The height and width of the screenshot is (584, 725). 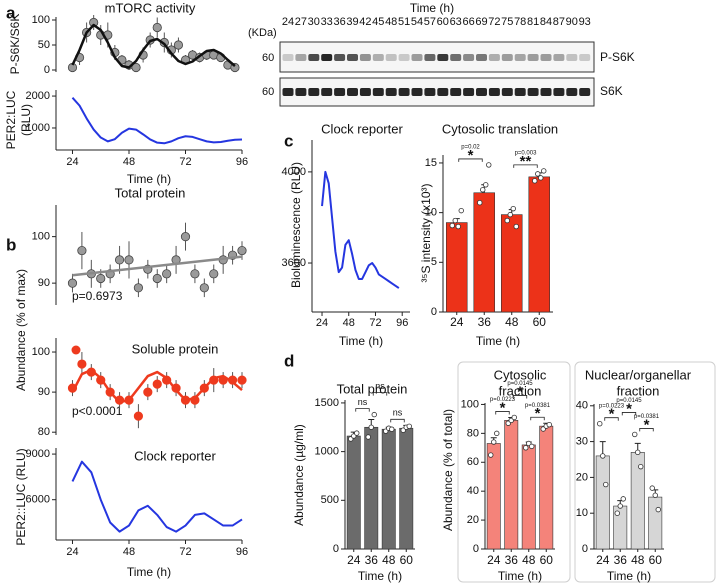 I want to click on y-axis-label: (RLU), so click(x=26, y=120).